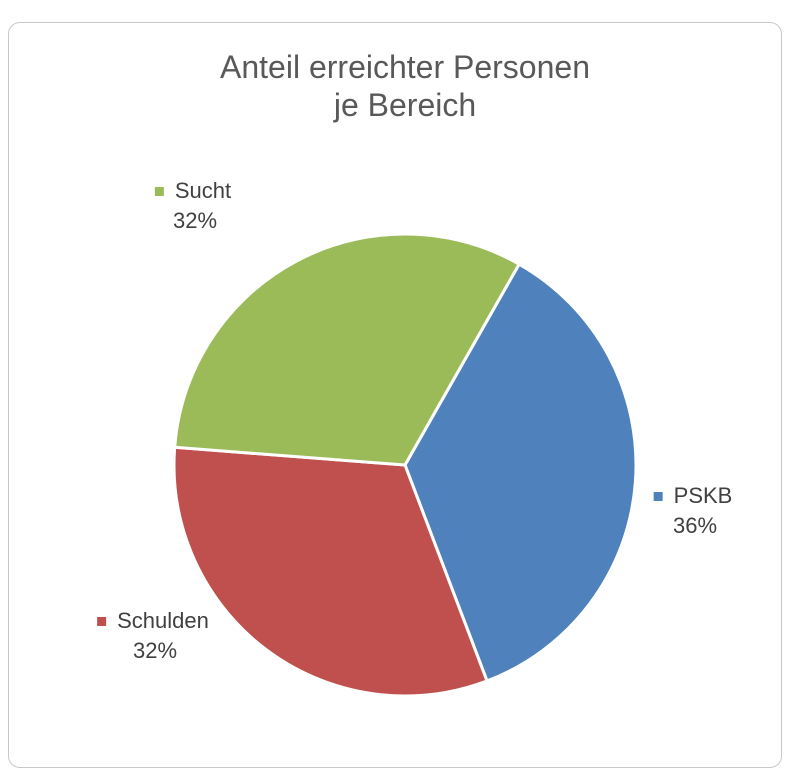 This screenshot has height=776, width=791. What do you see at coordinates (163, 620) in the screenshot?
I see `slice-label: Schulden` at bounding box center [163, 620].